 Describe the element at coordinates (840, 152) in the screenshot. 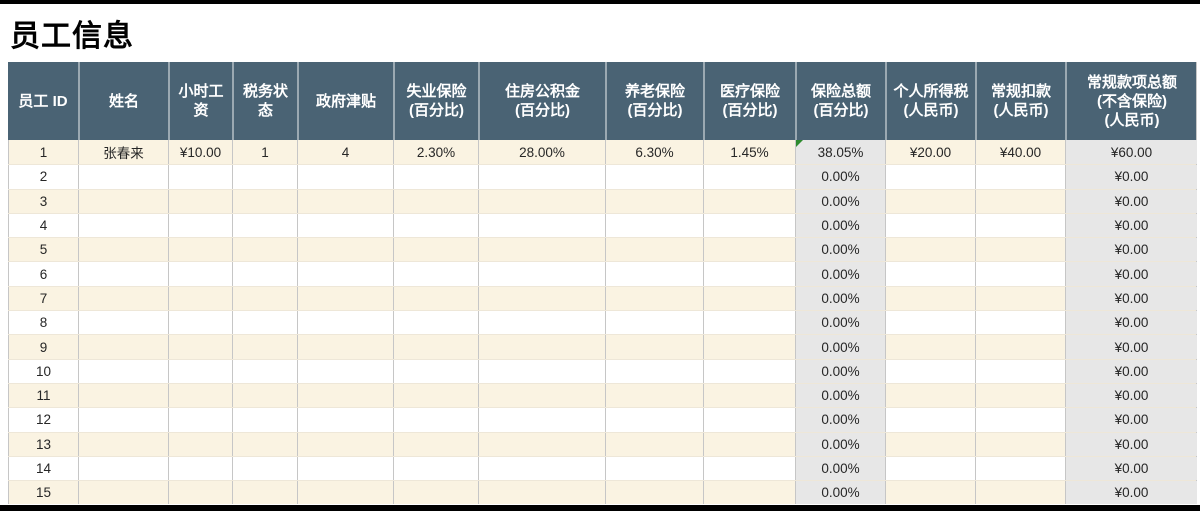

I see `cell-insurance-total: 38.05%` at that location.